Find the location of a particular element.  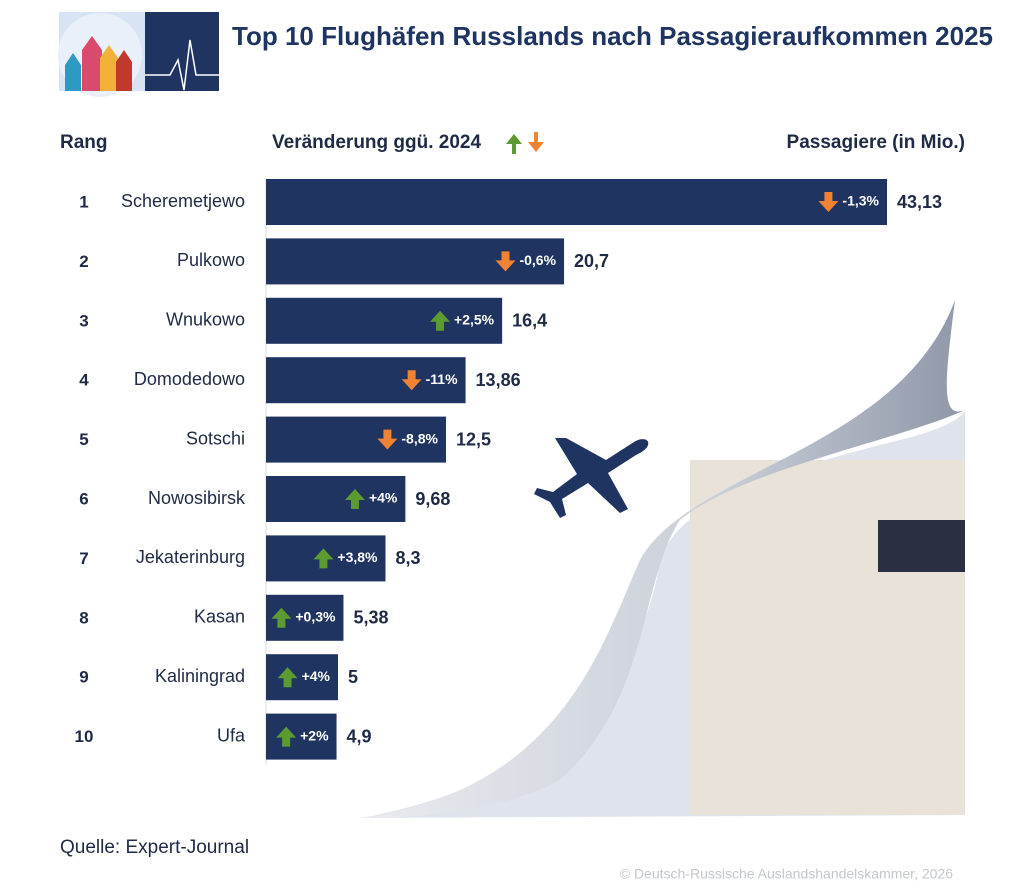

change-label: +2,5% is located at coordinates (474, 320).